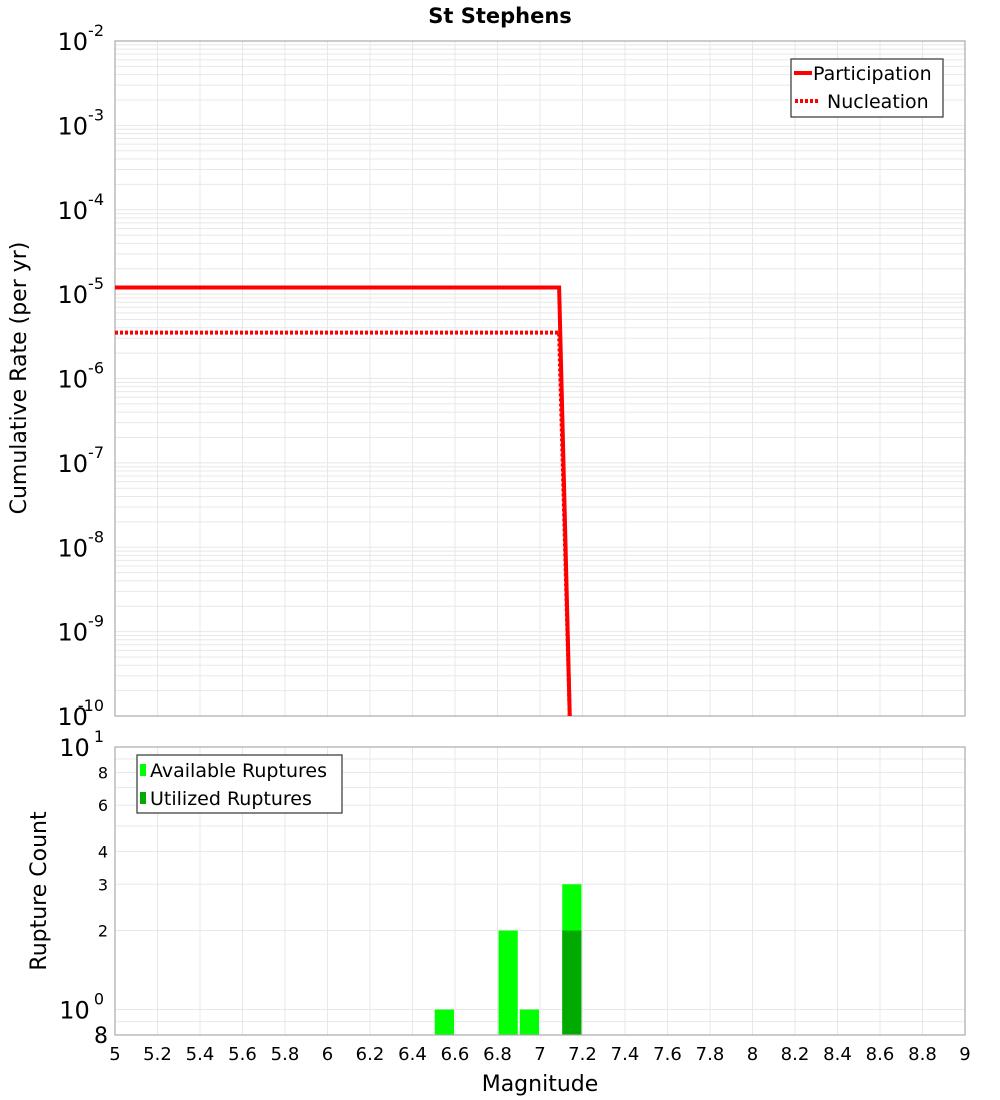  What do you see at coordinates (795, 1054) in the screenshot?
I see `x-tick-label: 8.2` at bounding box center [795, 1054].